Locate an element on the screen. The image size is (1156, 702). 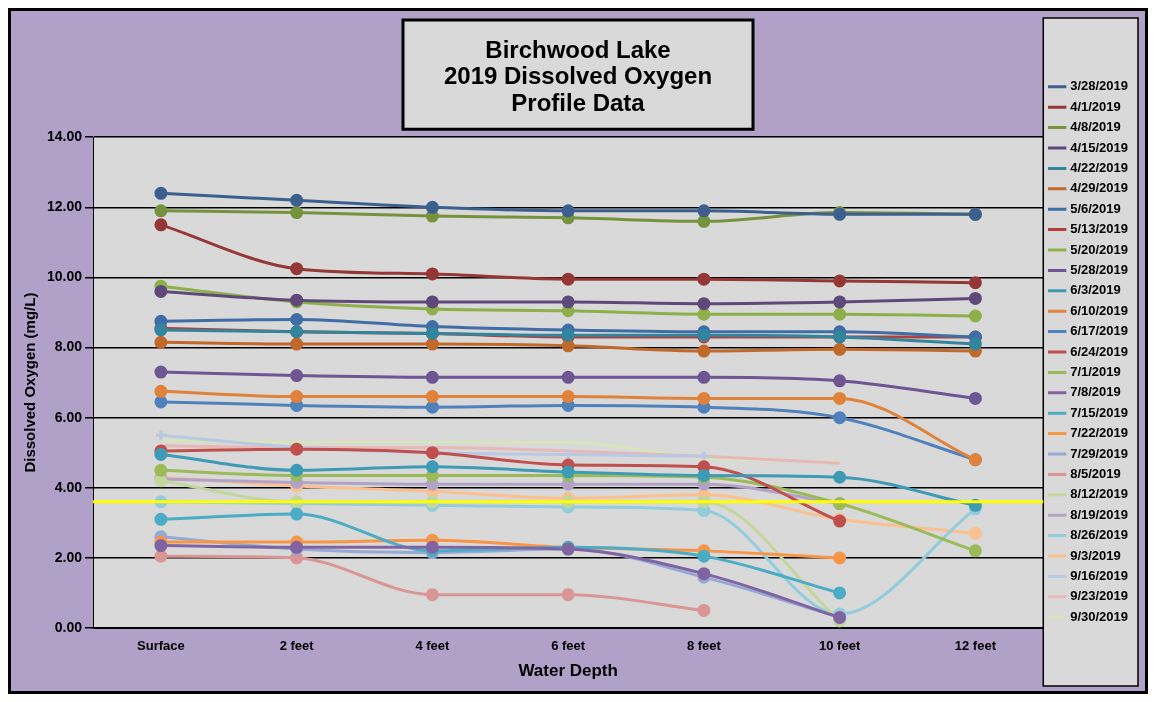
x-tick-label: 12 feet is located at coordinates (975, 646).